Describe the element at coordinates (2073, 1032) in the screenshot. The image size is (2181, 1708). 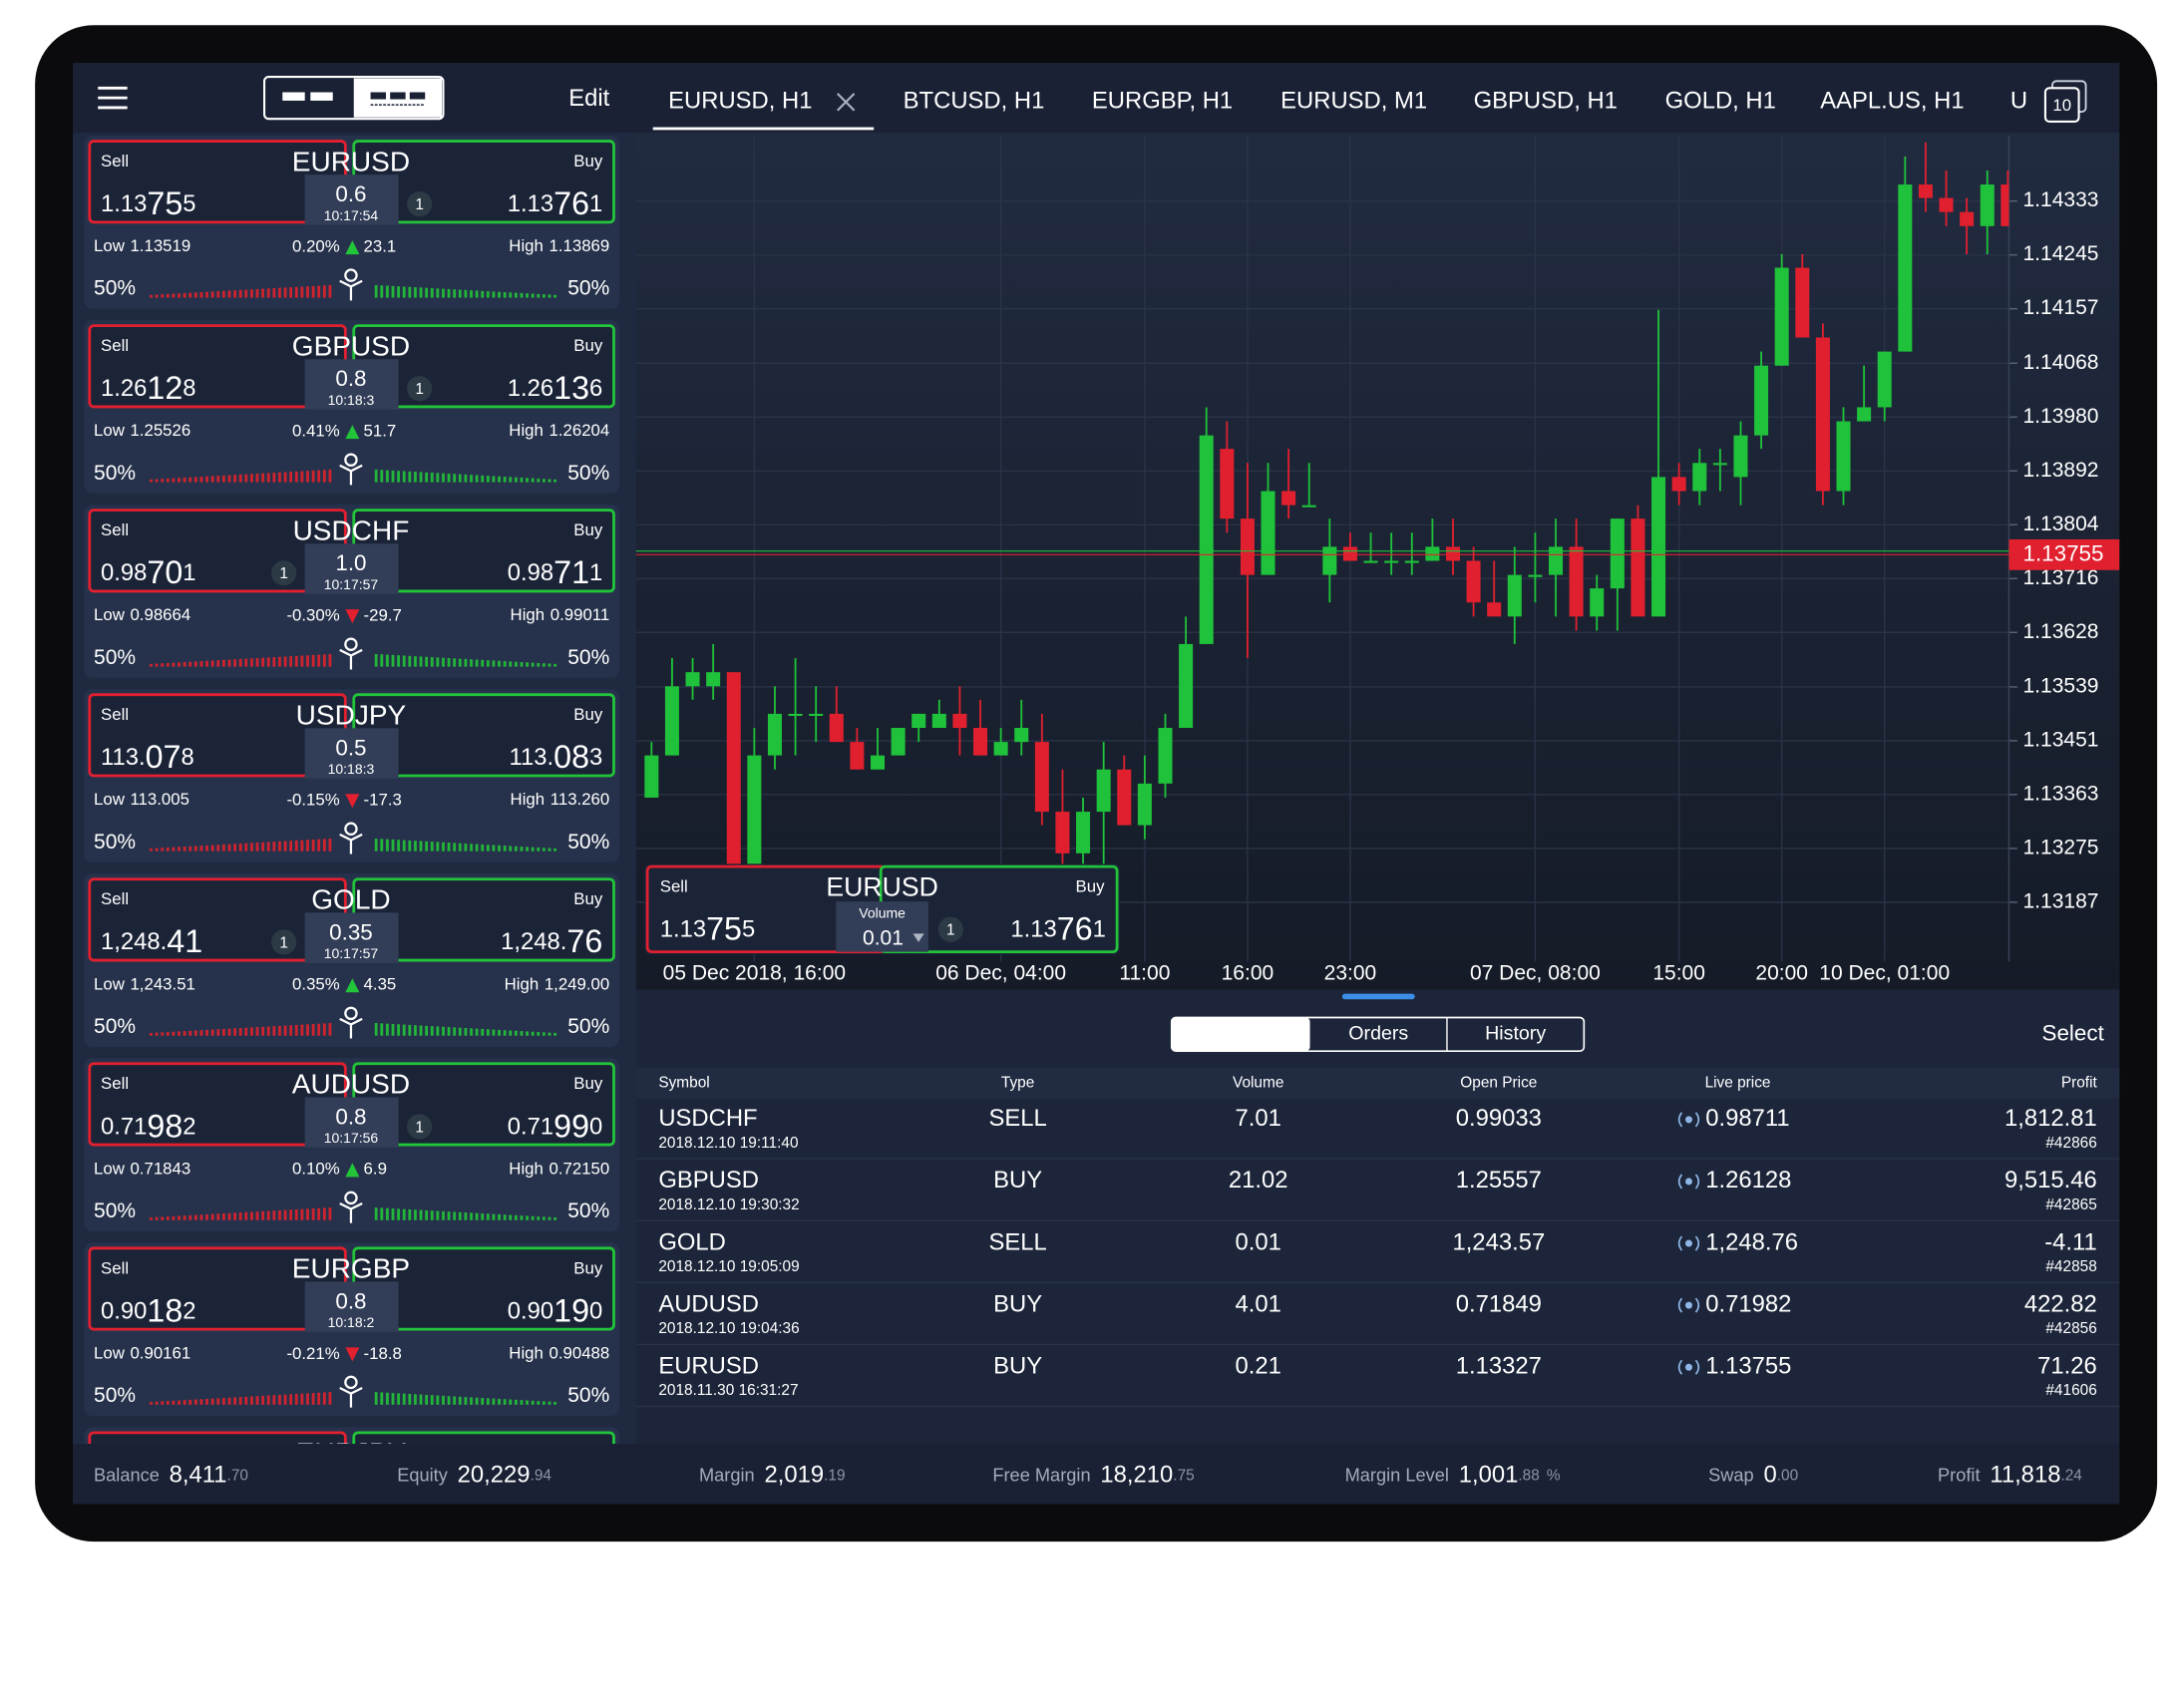
I see `select-button: Select` at that location.